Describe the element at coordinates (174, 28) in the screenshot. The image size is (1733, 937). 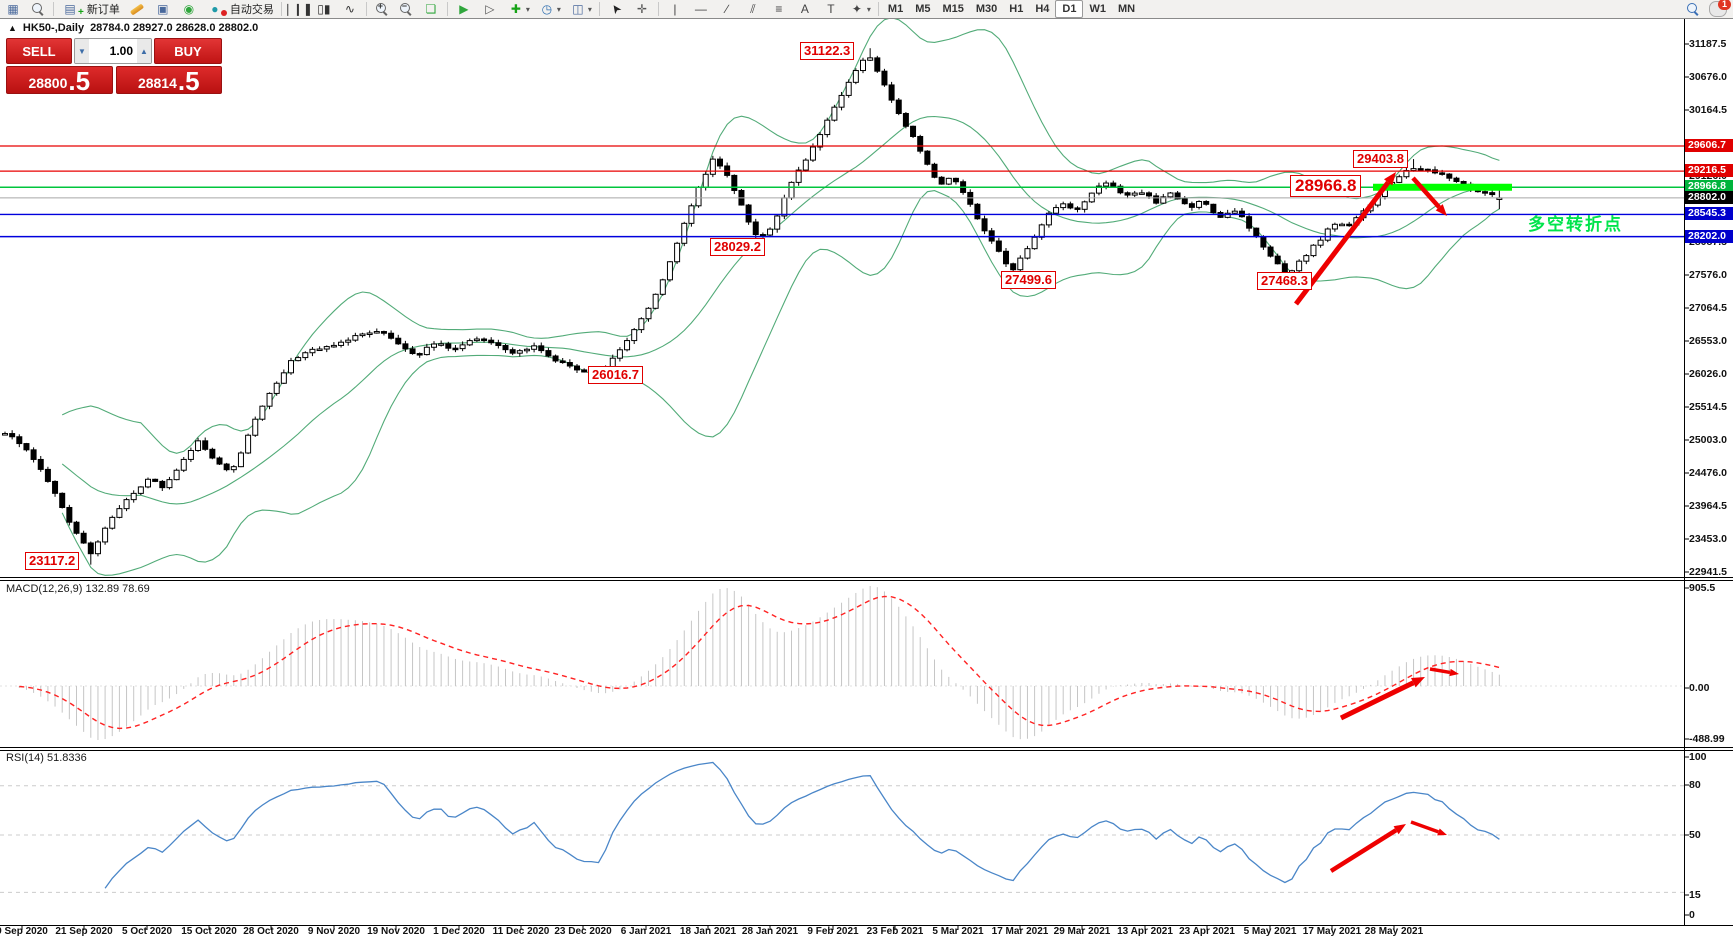
I see `symbol-ohlc: 28784.0 28927.0 28628.0 28802.0` at that location.